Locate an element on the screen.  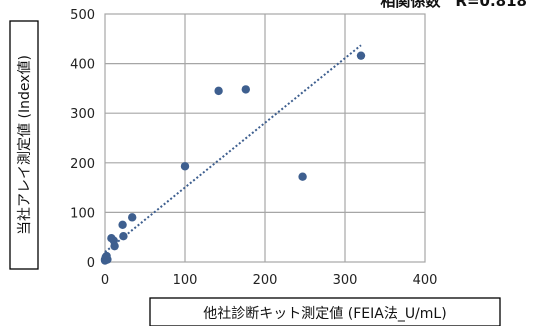
y-axis-label-box is located at coordinates (24, 145).